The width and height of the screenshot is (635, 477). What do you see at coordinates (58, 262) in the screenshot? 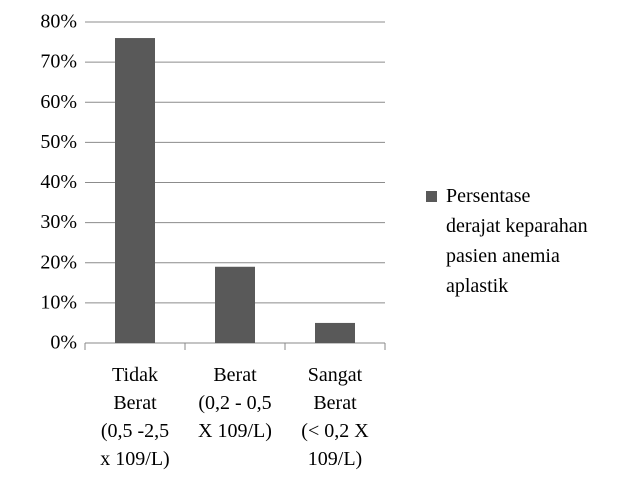
I see `y-tick-label: 20%` at bounding box center [58, 262].